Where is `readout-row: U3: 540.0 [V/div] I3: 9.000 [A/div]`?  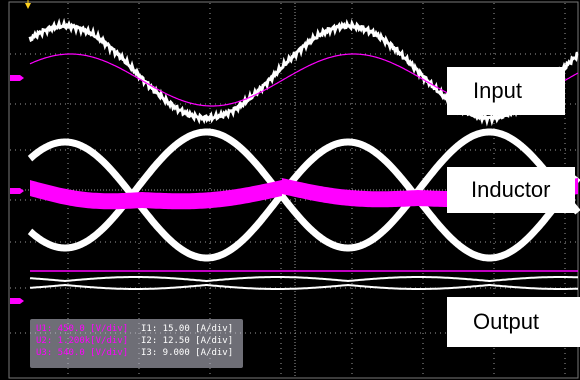 readout-row: U3: 540.0 [V/div] I3: 9.000 [A/div] is located at coordinates (139, 353).